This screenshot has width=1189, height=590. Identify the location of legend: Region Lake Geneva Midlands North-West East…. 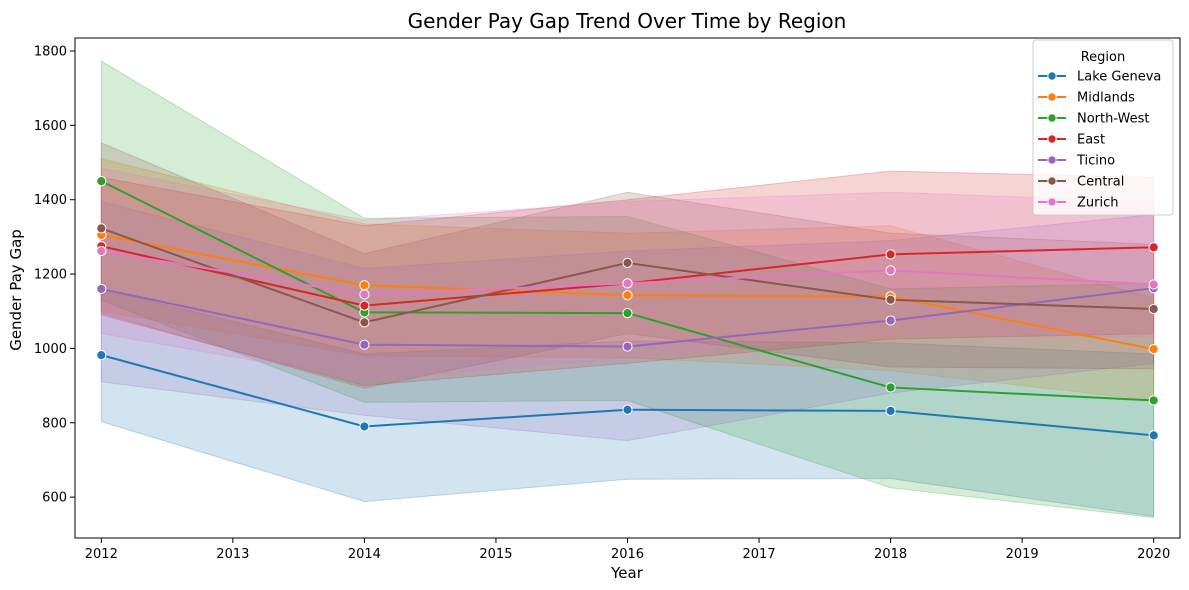
(1103, 127).